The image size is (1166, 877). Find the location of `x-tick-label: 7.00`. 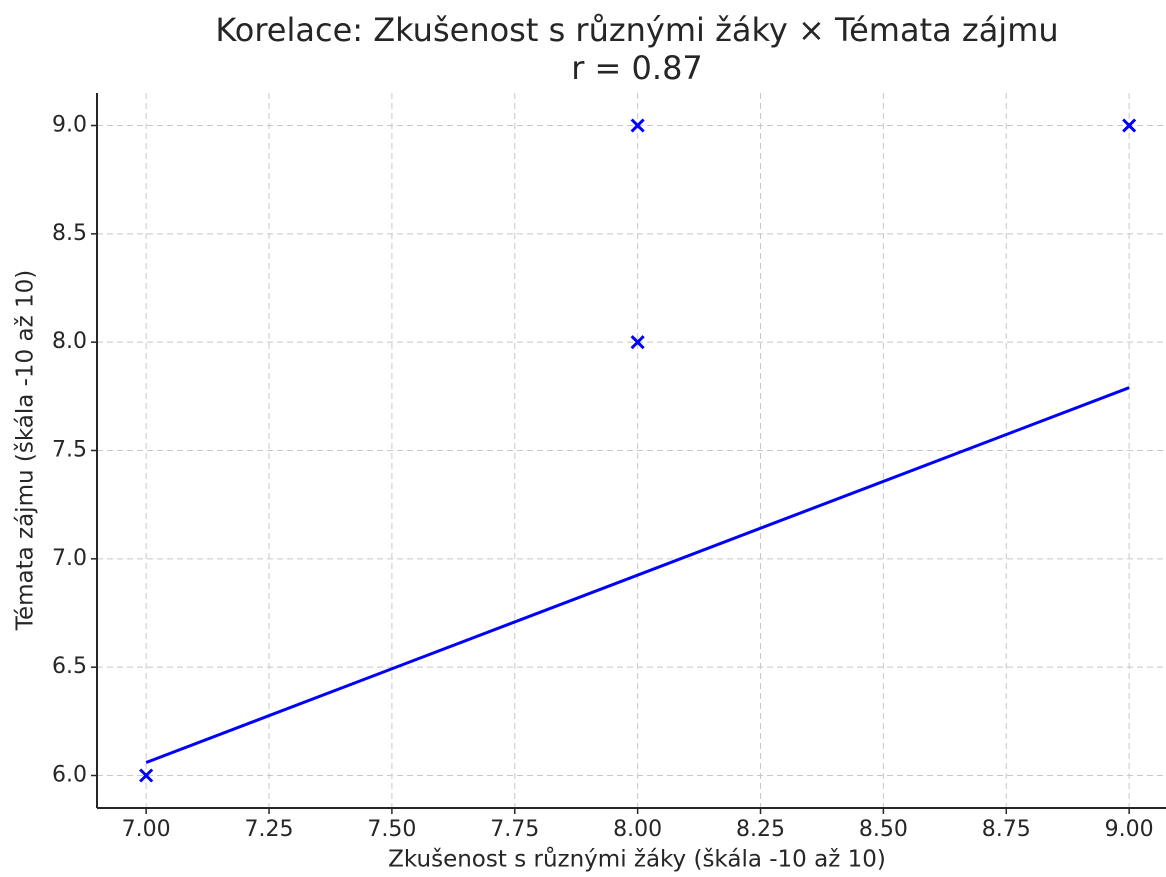

x-tick-label: 7.00 is located at coordinates (146, 829).